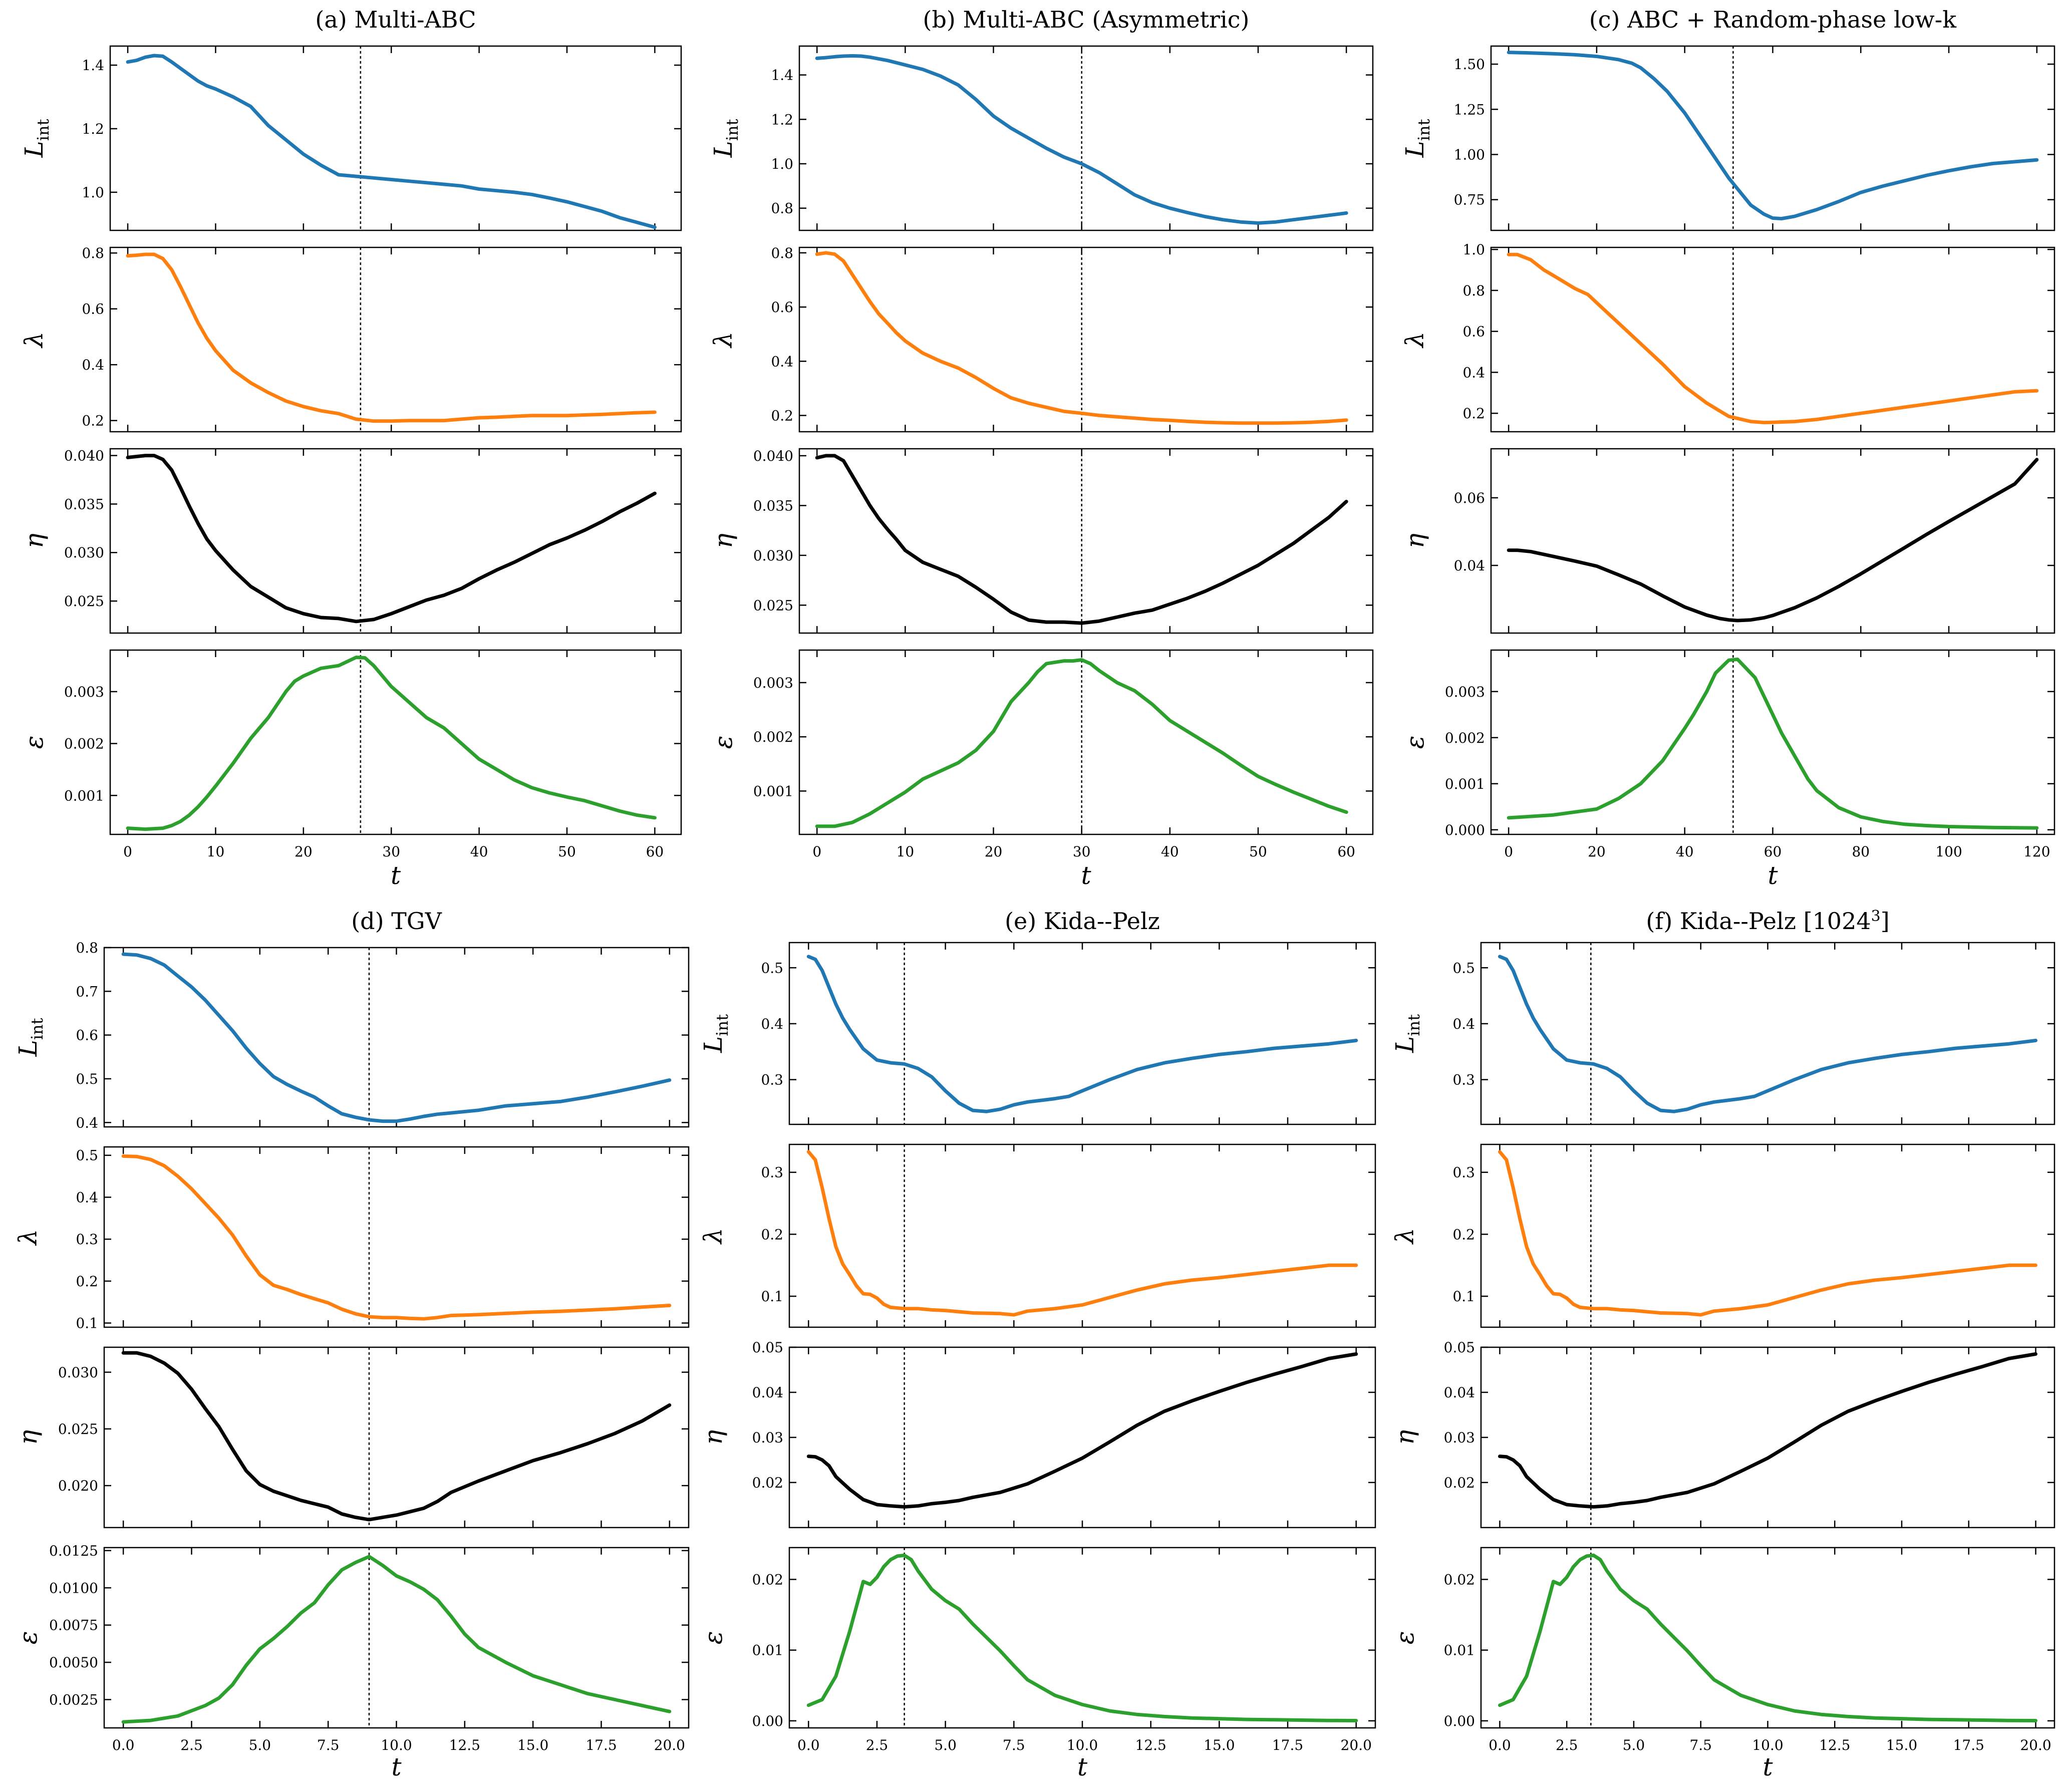  Describe the element at coordinates (1728, 337) in the screenshot. I see `panel-lambda: 0.2 0.4 0.6 0.8 1.0 λ` at that location.